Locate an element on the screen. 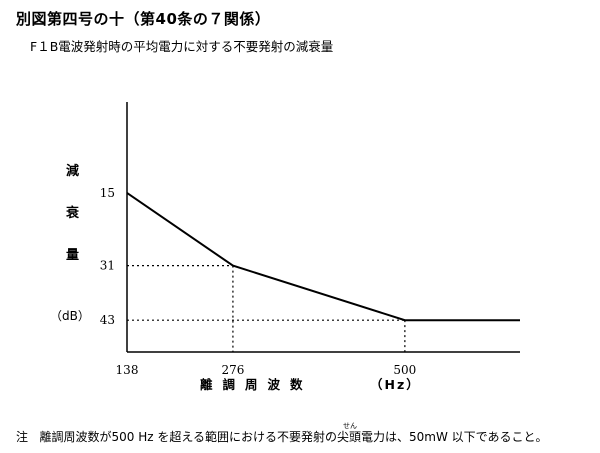  x-axis-label: 離調周波数 is located at coordinates (256, 384).